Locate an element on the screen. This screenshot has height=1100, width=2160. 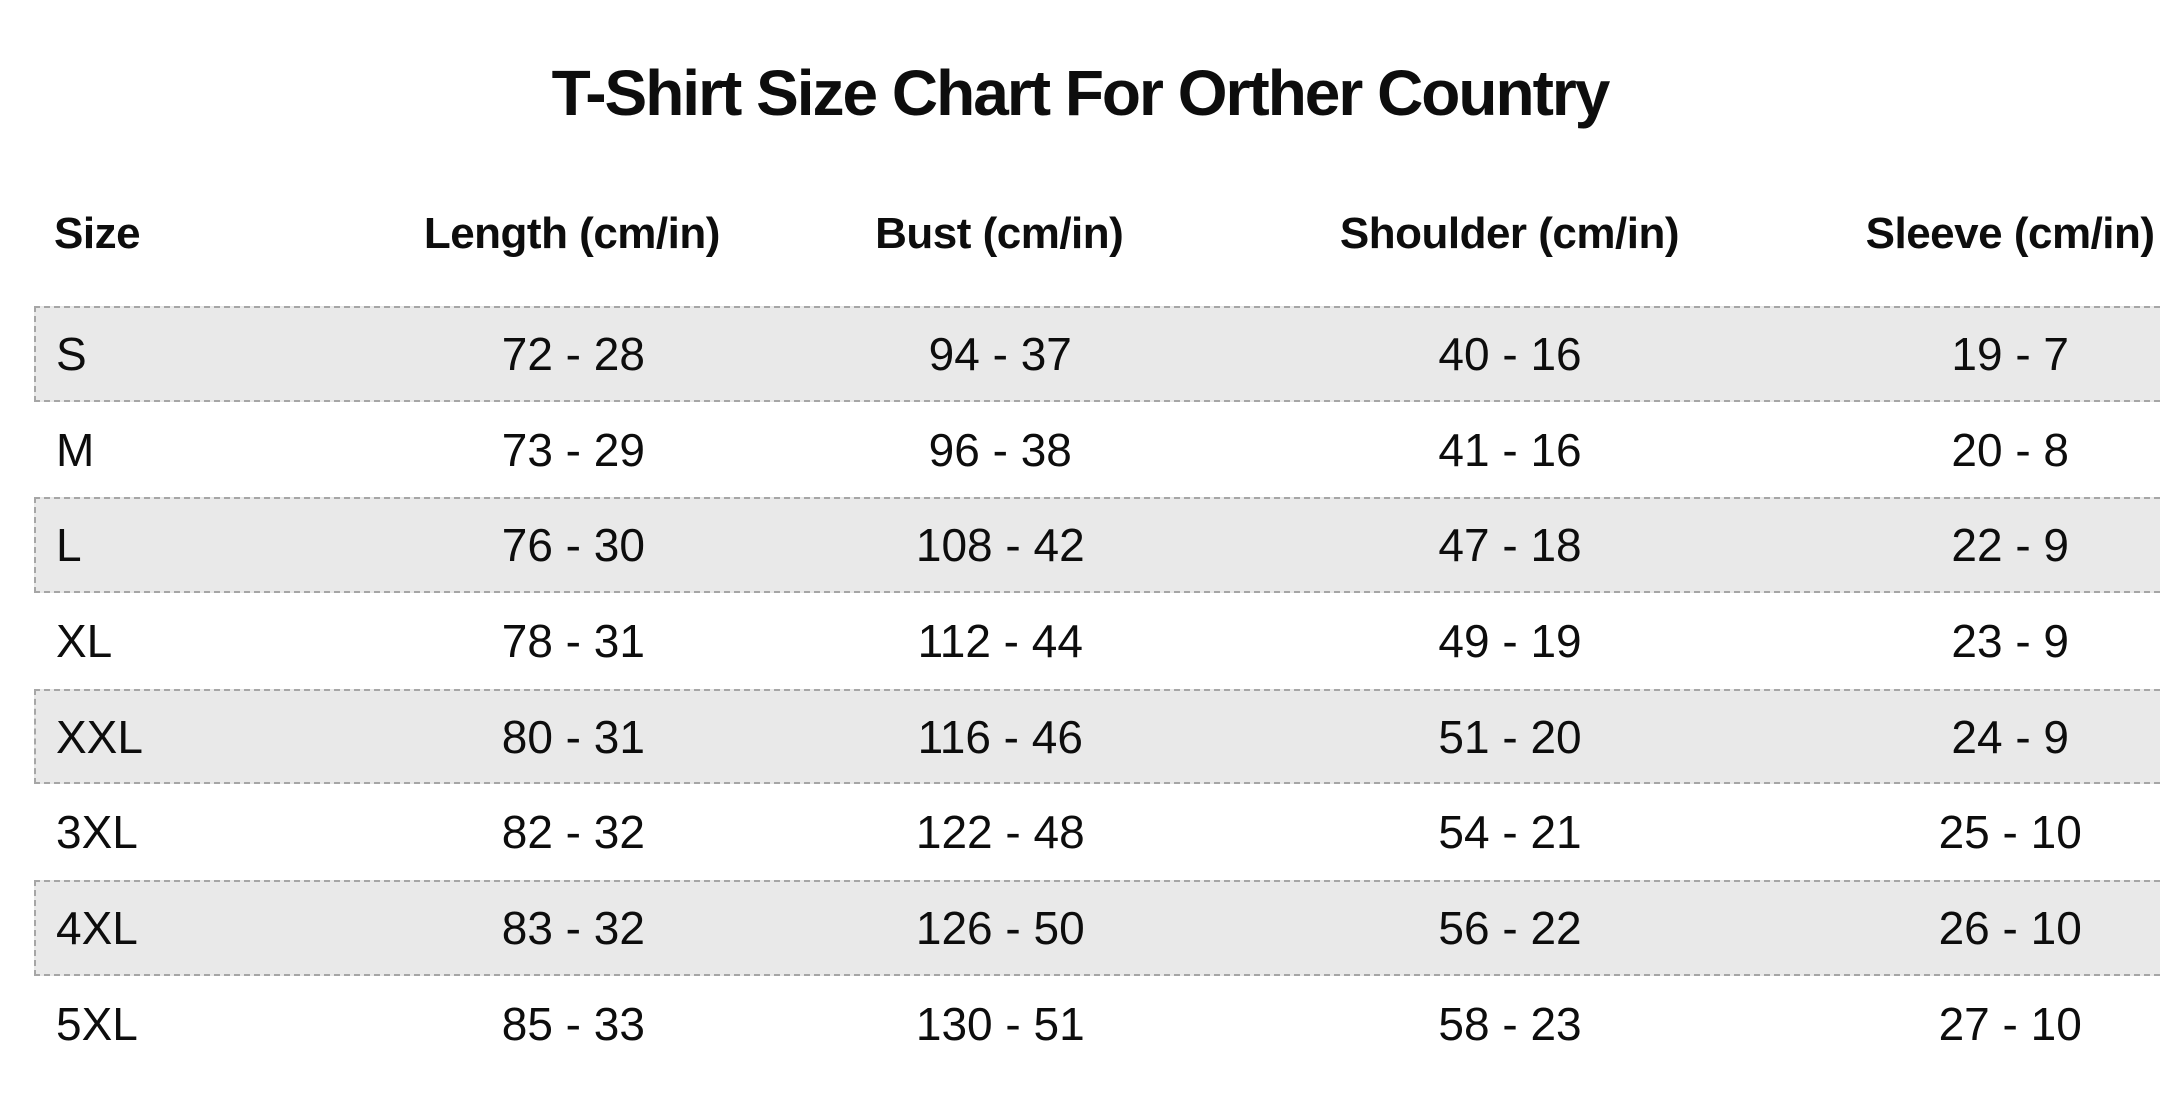
cell-shoulder: 47 - 18 is located at coordinates (1510, 545).